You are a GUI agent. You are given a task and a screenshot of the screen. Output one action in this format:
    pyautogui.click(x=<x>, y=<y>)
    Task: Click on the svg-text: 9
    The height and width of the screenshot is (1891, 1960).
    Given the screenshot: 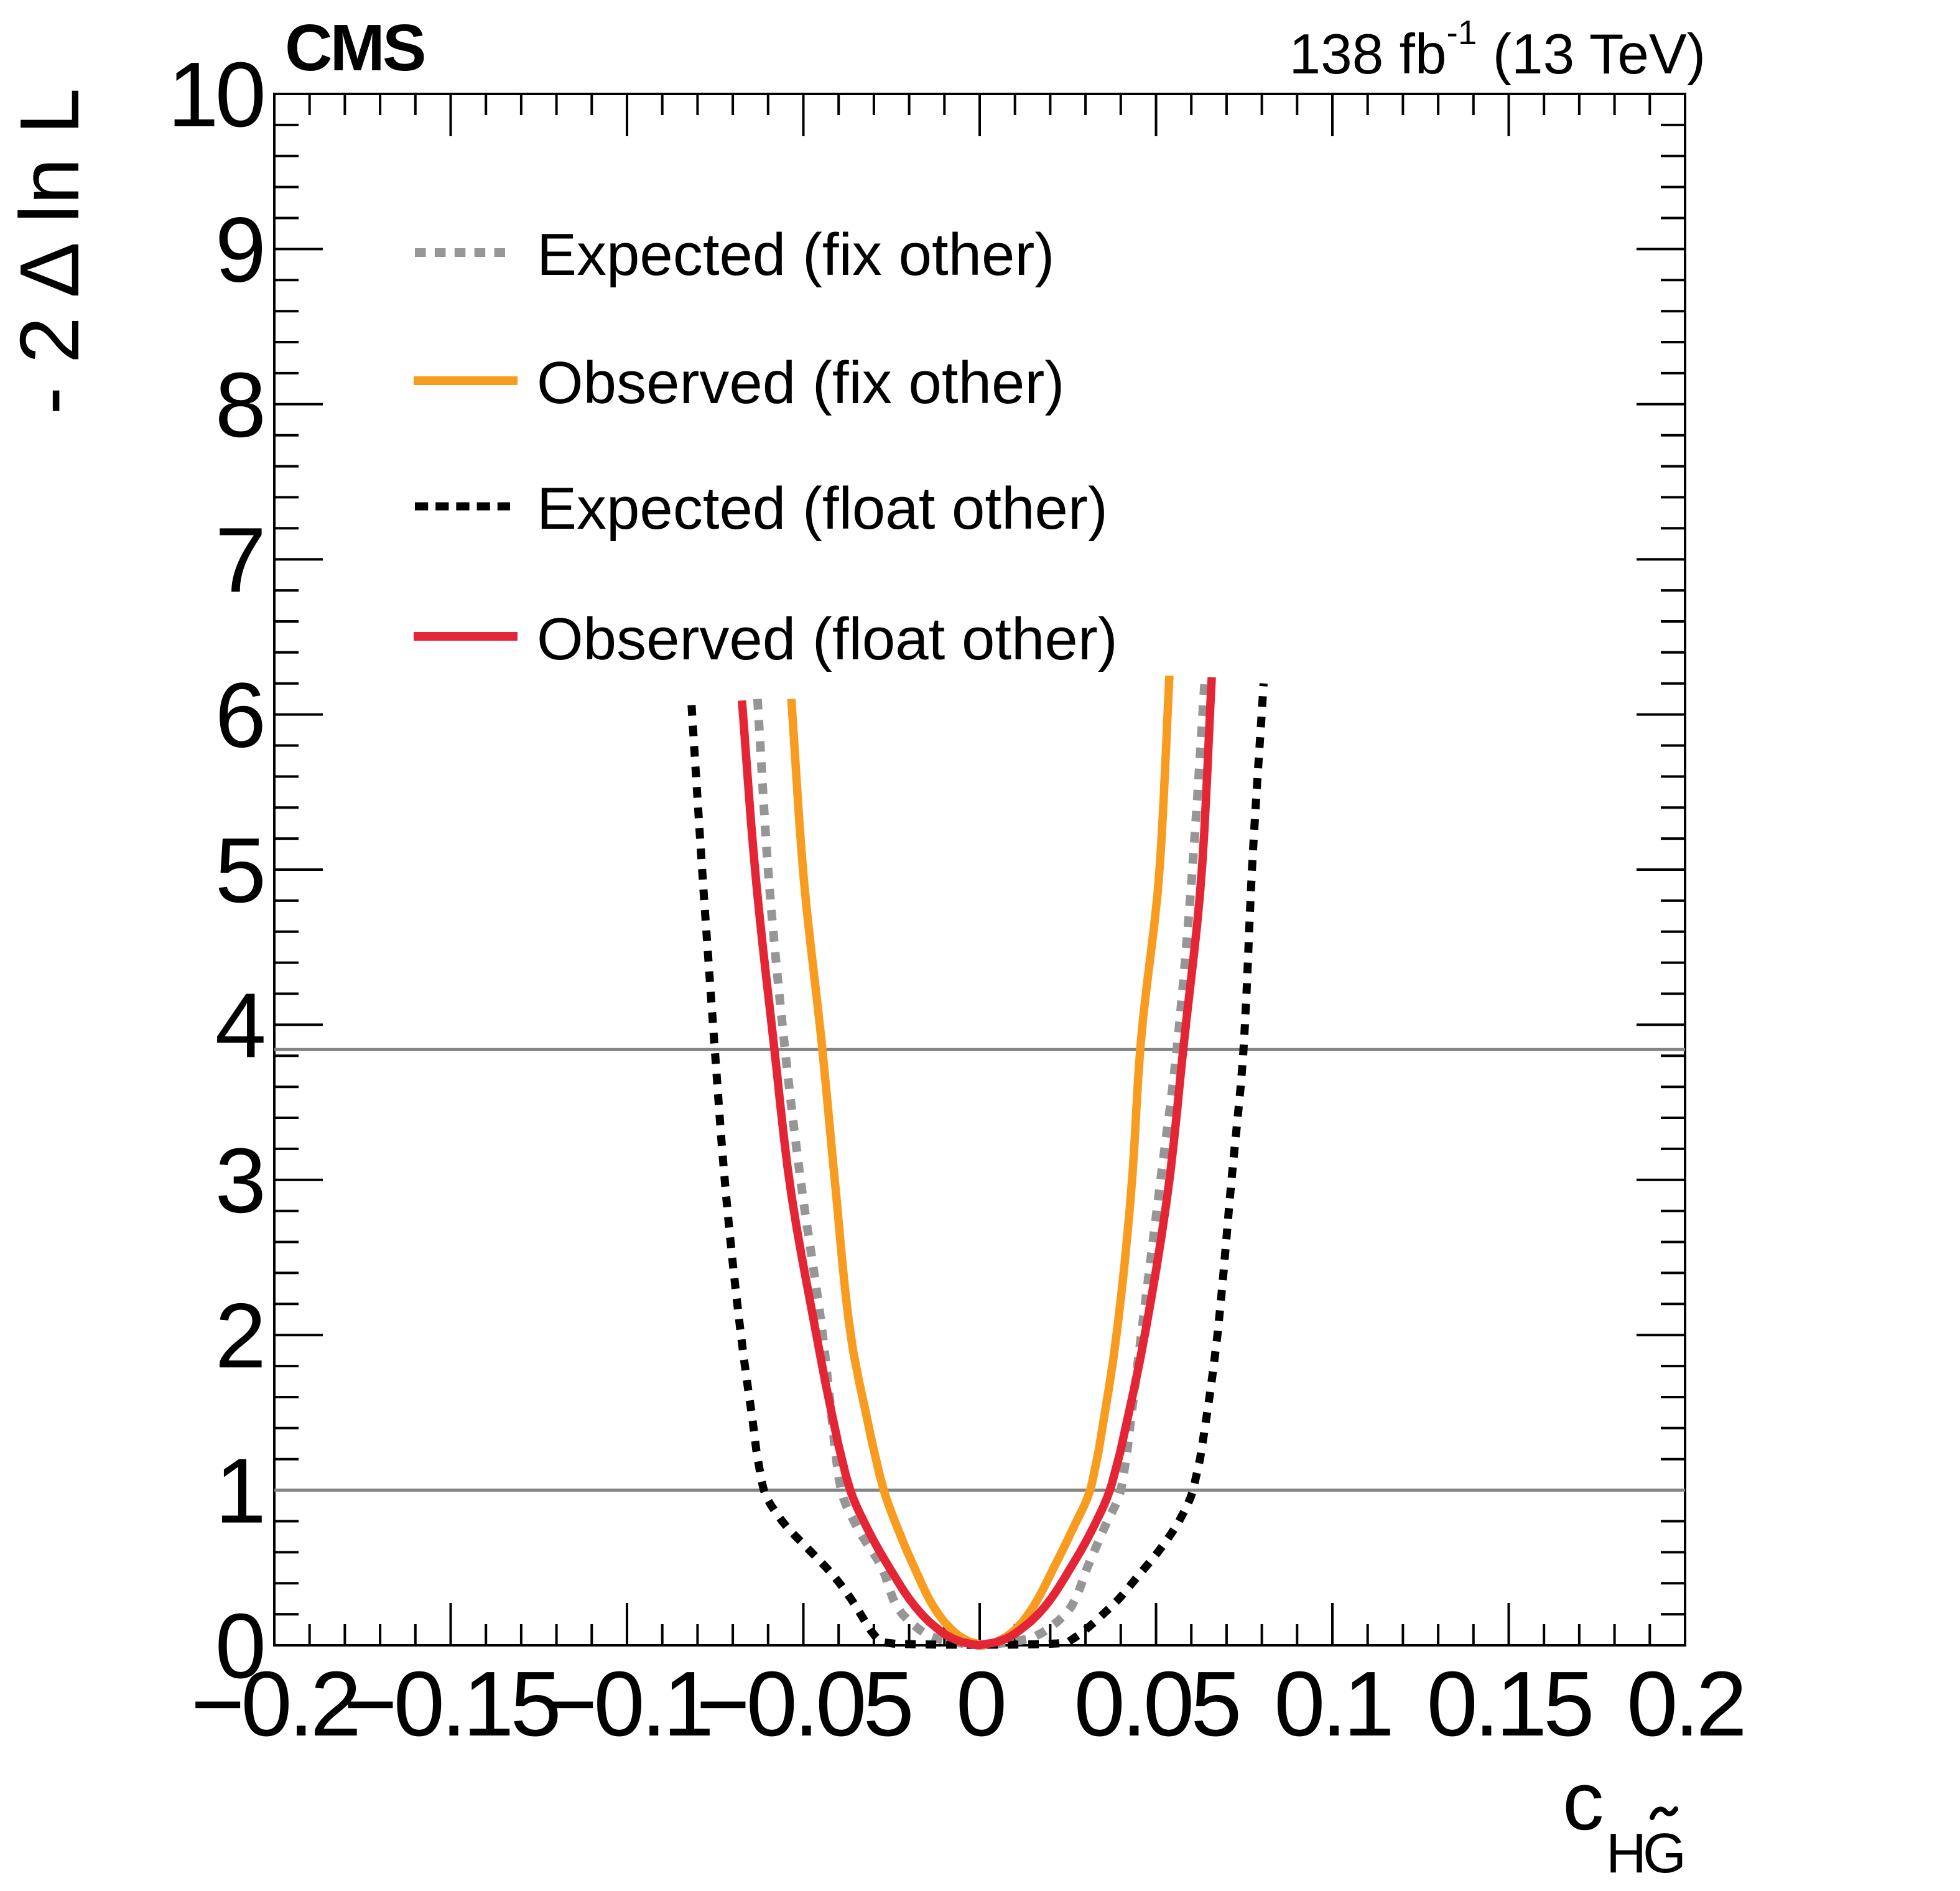 What is the action you would take?
    pyautogui.click(x=238, y=249)
    